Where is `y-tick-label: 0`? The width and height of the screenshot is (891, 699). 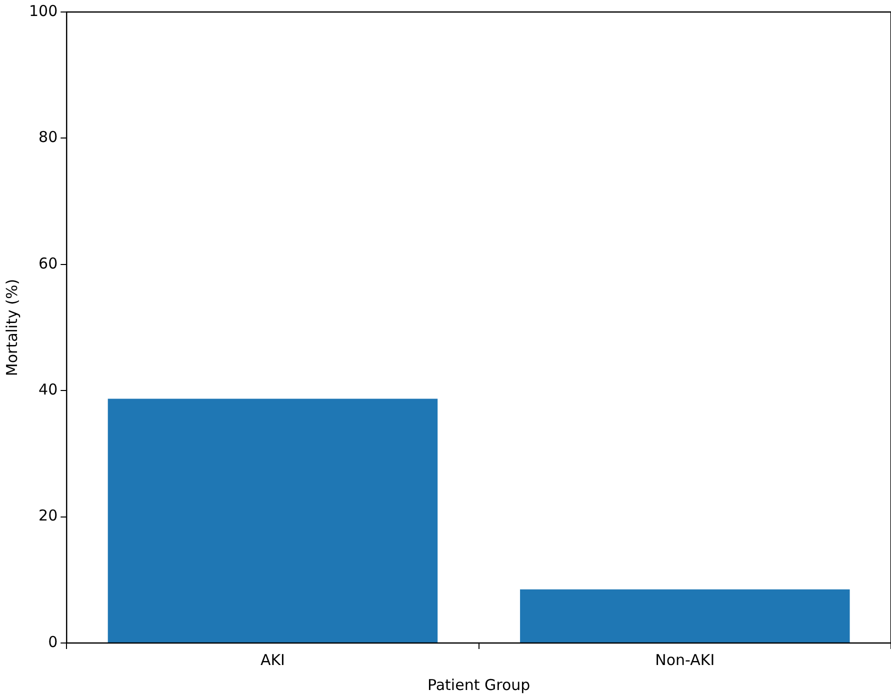
y-tick-label: 0 is located at coordinates (53, 641).